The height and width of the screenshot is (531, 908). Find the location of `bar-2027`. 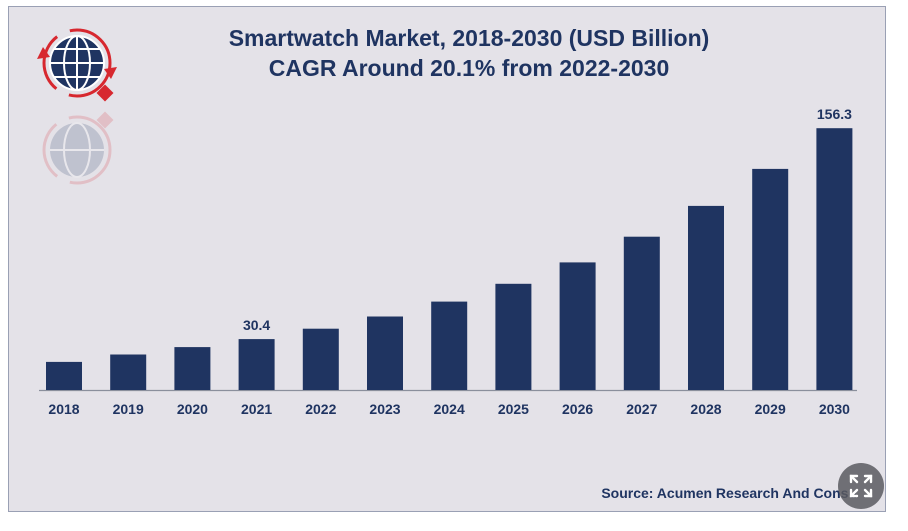

bar-2027 is located at coordinates (641, 313).